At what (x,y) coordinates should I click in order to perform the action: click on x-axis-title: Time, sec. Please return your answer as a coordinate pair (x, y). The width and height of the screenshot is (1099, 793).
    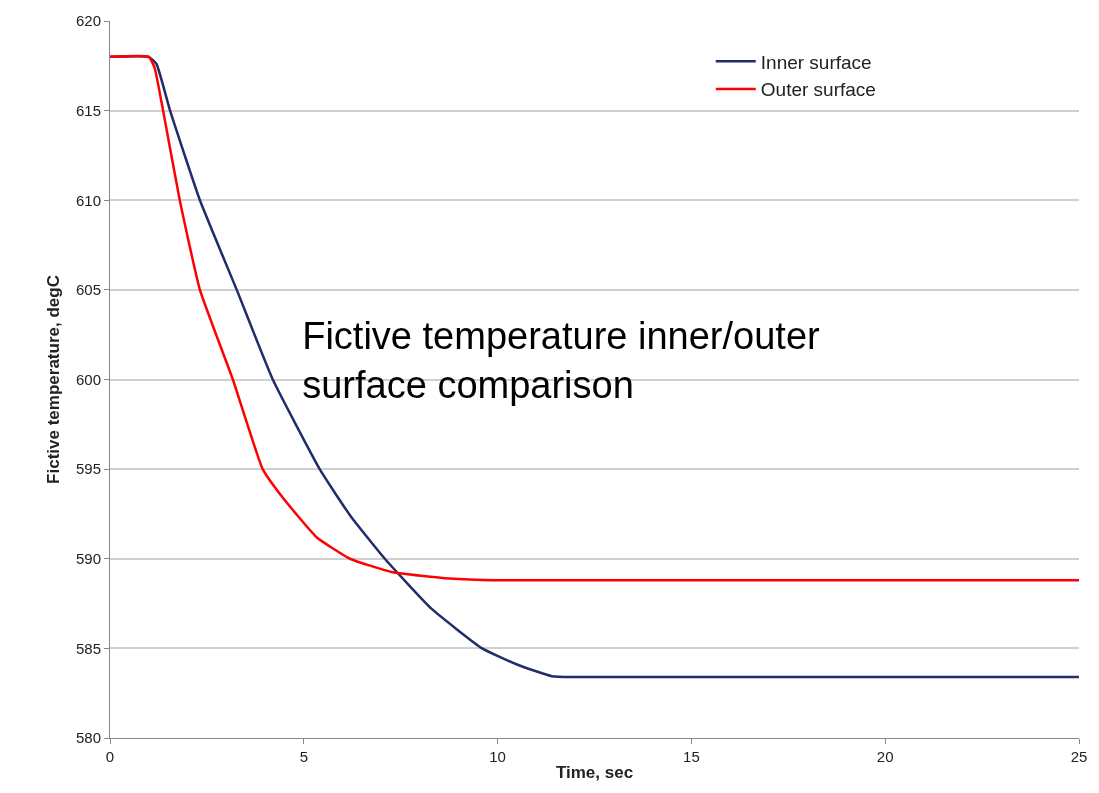
    Looking at the image, I should click on (594, 773).